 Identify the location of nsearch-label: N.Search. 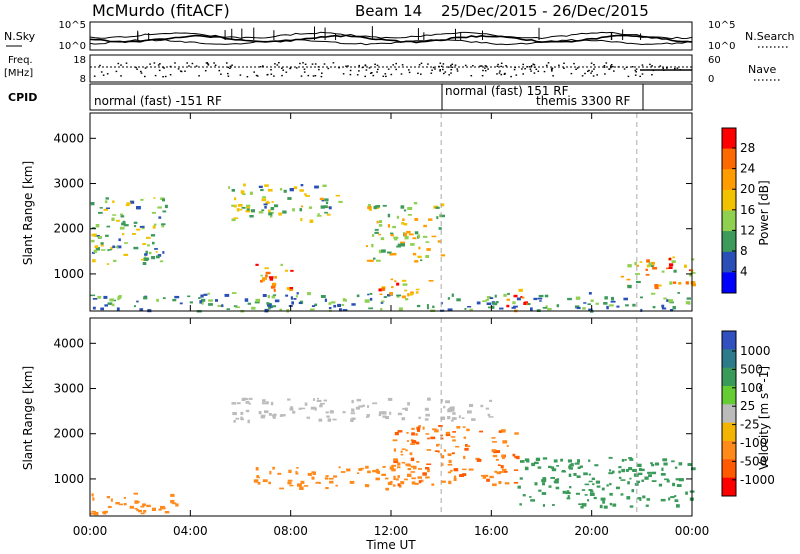
(770, 36).